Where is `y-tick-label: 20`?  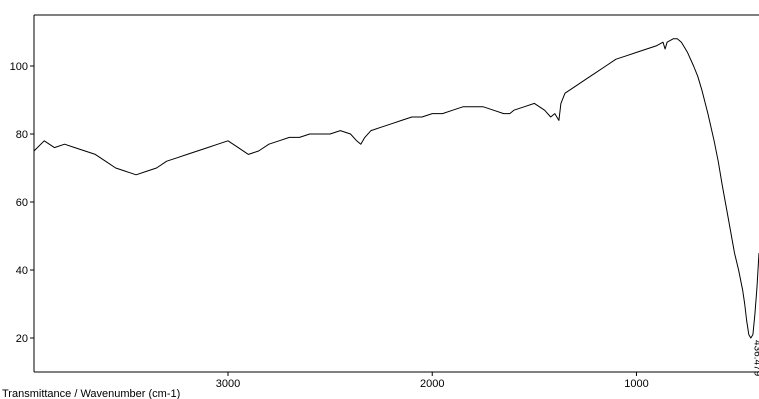 y-tick-label: 20 is located at coordinates (22, 339).